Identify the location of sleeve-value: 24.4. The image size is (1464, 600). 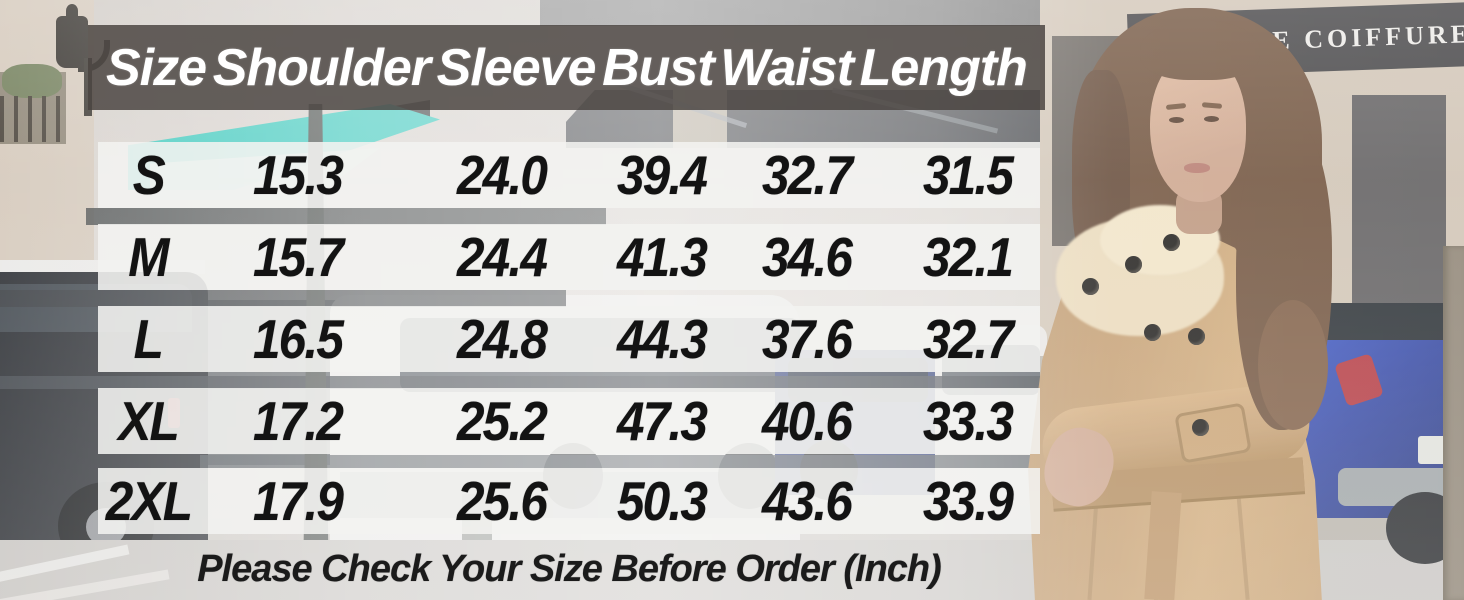
(502, 257).